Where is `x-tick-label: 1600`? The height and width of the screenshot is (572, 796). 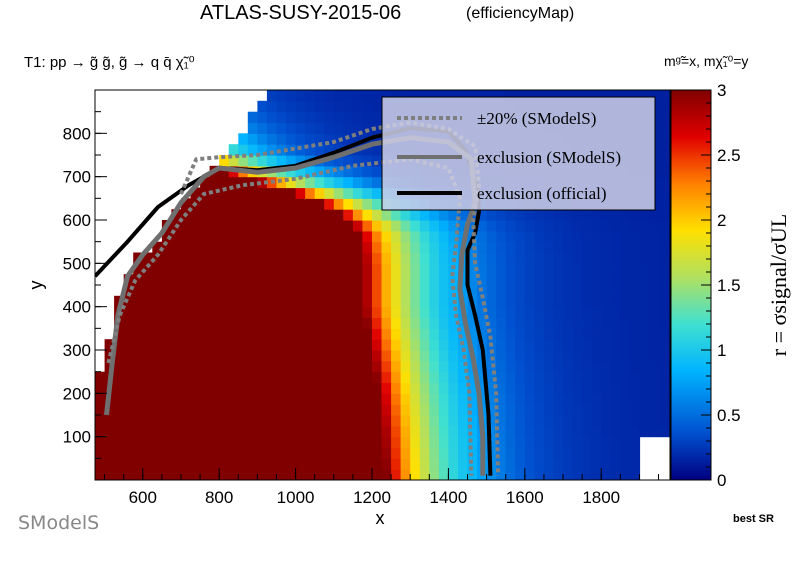
x-tick-label: 1600 is located at coordinates (525, 497).